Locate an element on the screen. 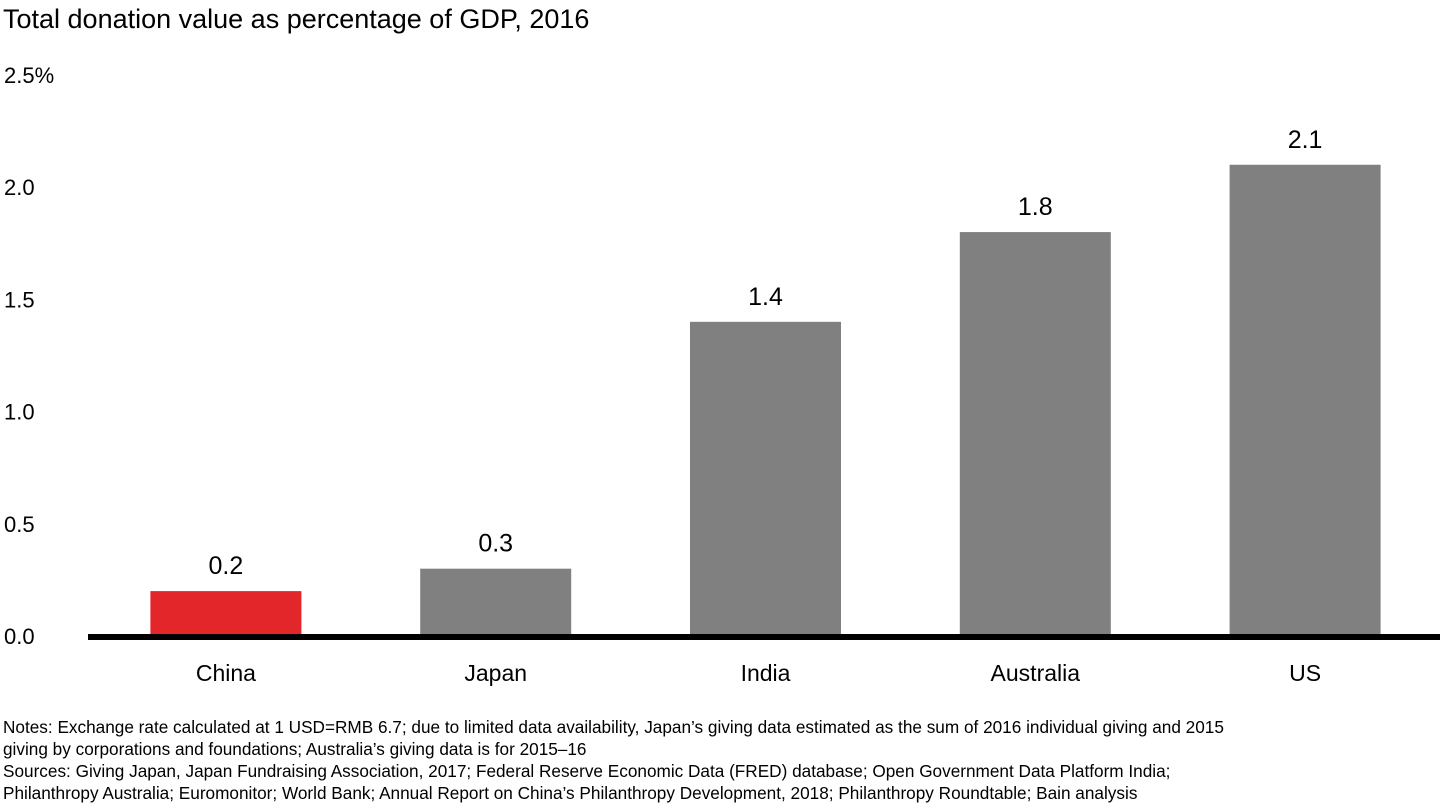 The width and height of the screenshot is (1440, 810). y-tick-label: 0.0 is located at coordinates (19, 636).